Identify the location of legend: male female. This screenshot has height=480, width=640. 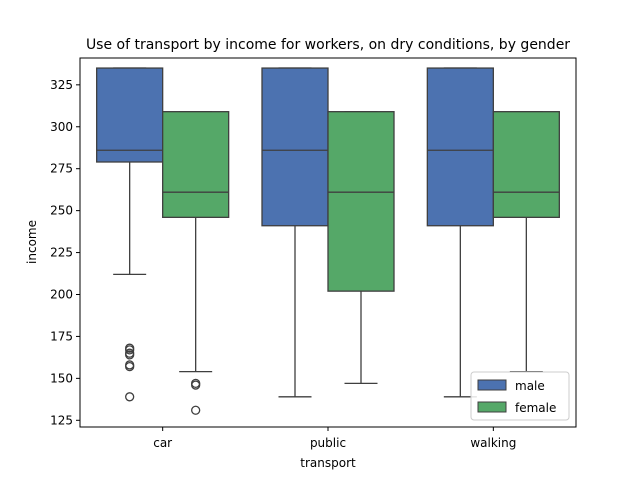
(520, 396).